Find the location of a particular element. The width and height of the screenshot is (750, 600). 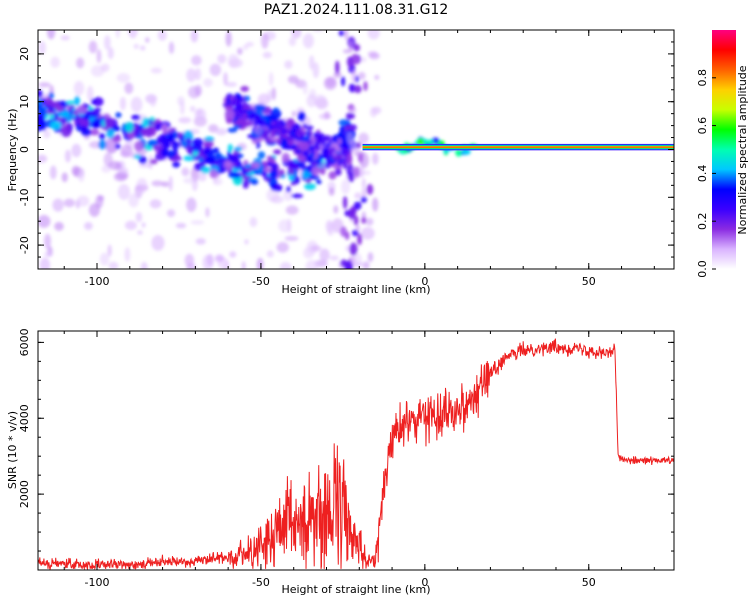

spectrogram-y-tick-label: 0 is located at coordinates (24, 149).